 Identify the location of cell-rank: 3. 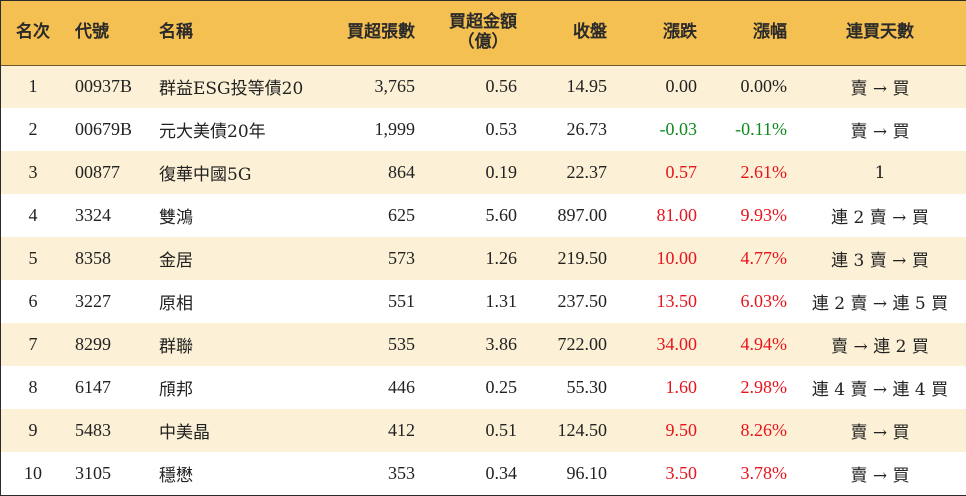
(33, 172).